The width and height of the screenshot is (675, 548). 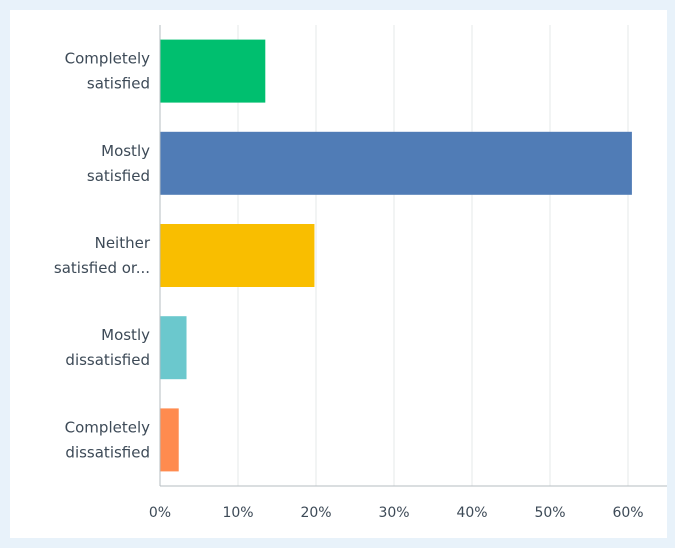 What do you see at coordinates (237, 513) in the screenshot?
I see `tick-label-1: 10%` at bounding box center [237, 513].